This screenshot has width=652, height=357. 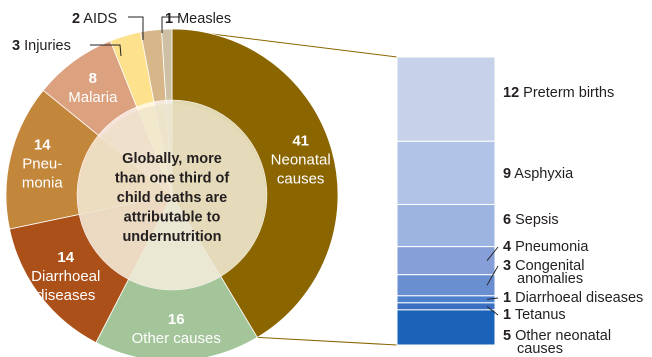 I want to click on bar-label-asphyxia: 9 Asphyxia, so click(x=538, y=174).